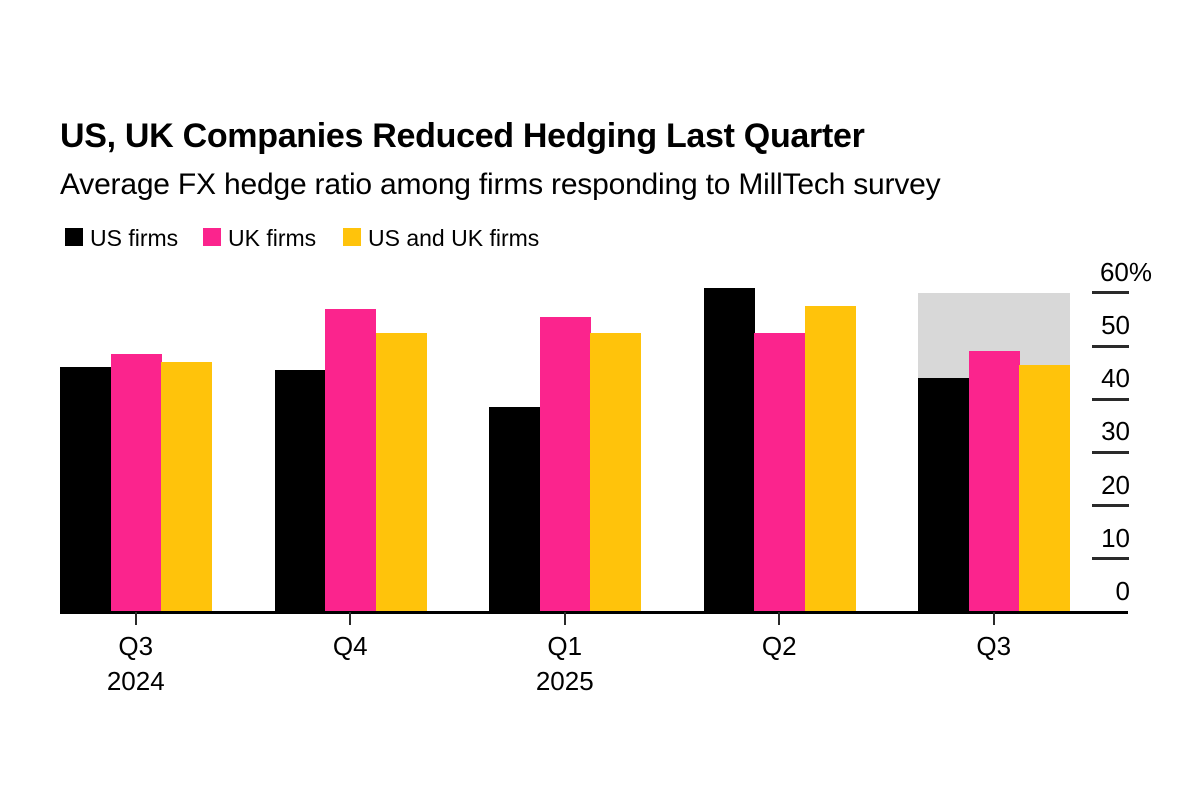 The height and width of the screenshot is (800, 1200). Describe the element at coordinates (600, 239) in the screenshot. I see `legend: US firms UK firms US and UK firms` at that location.